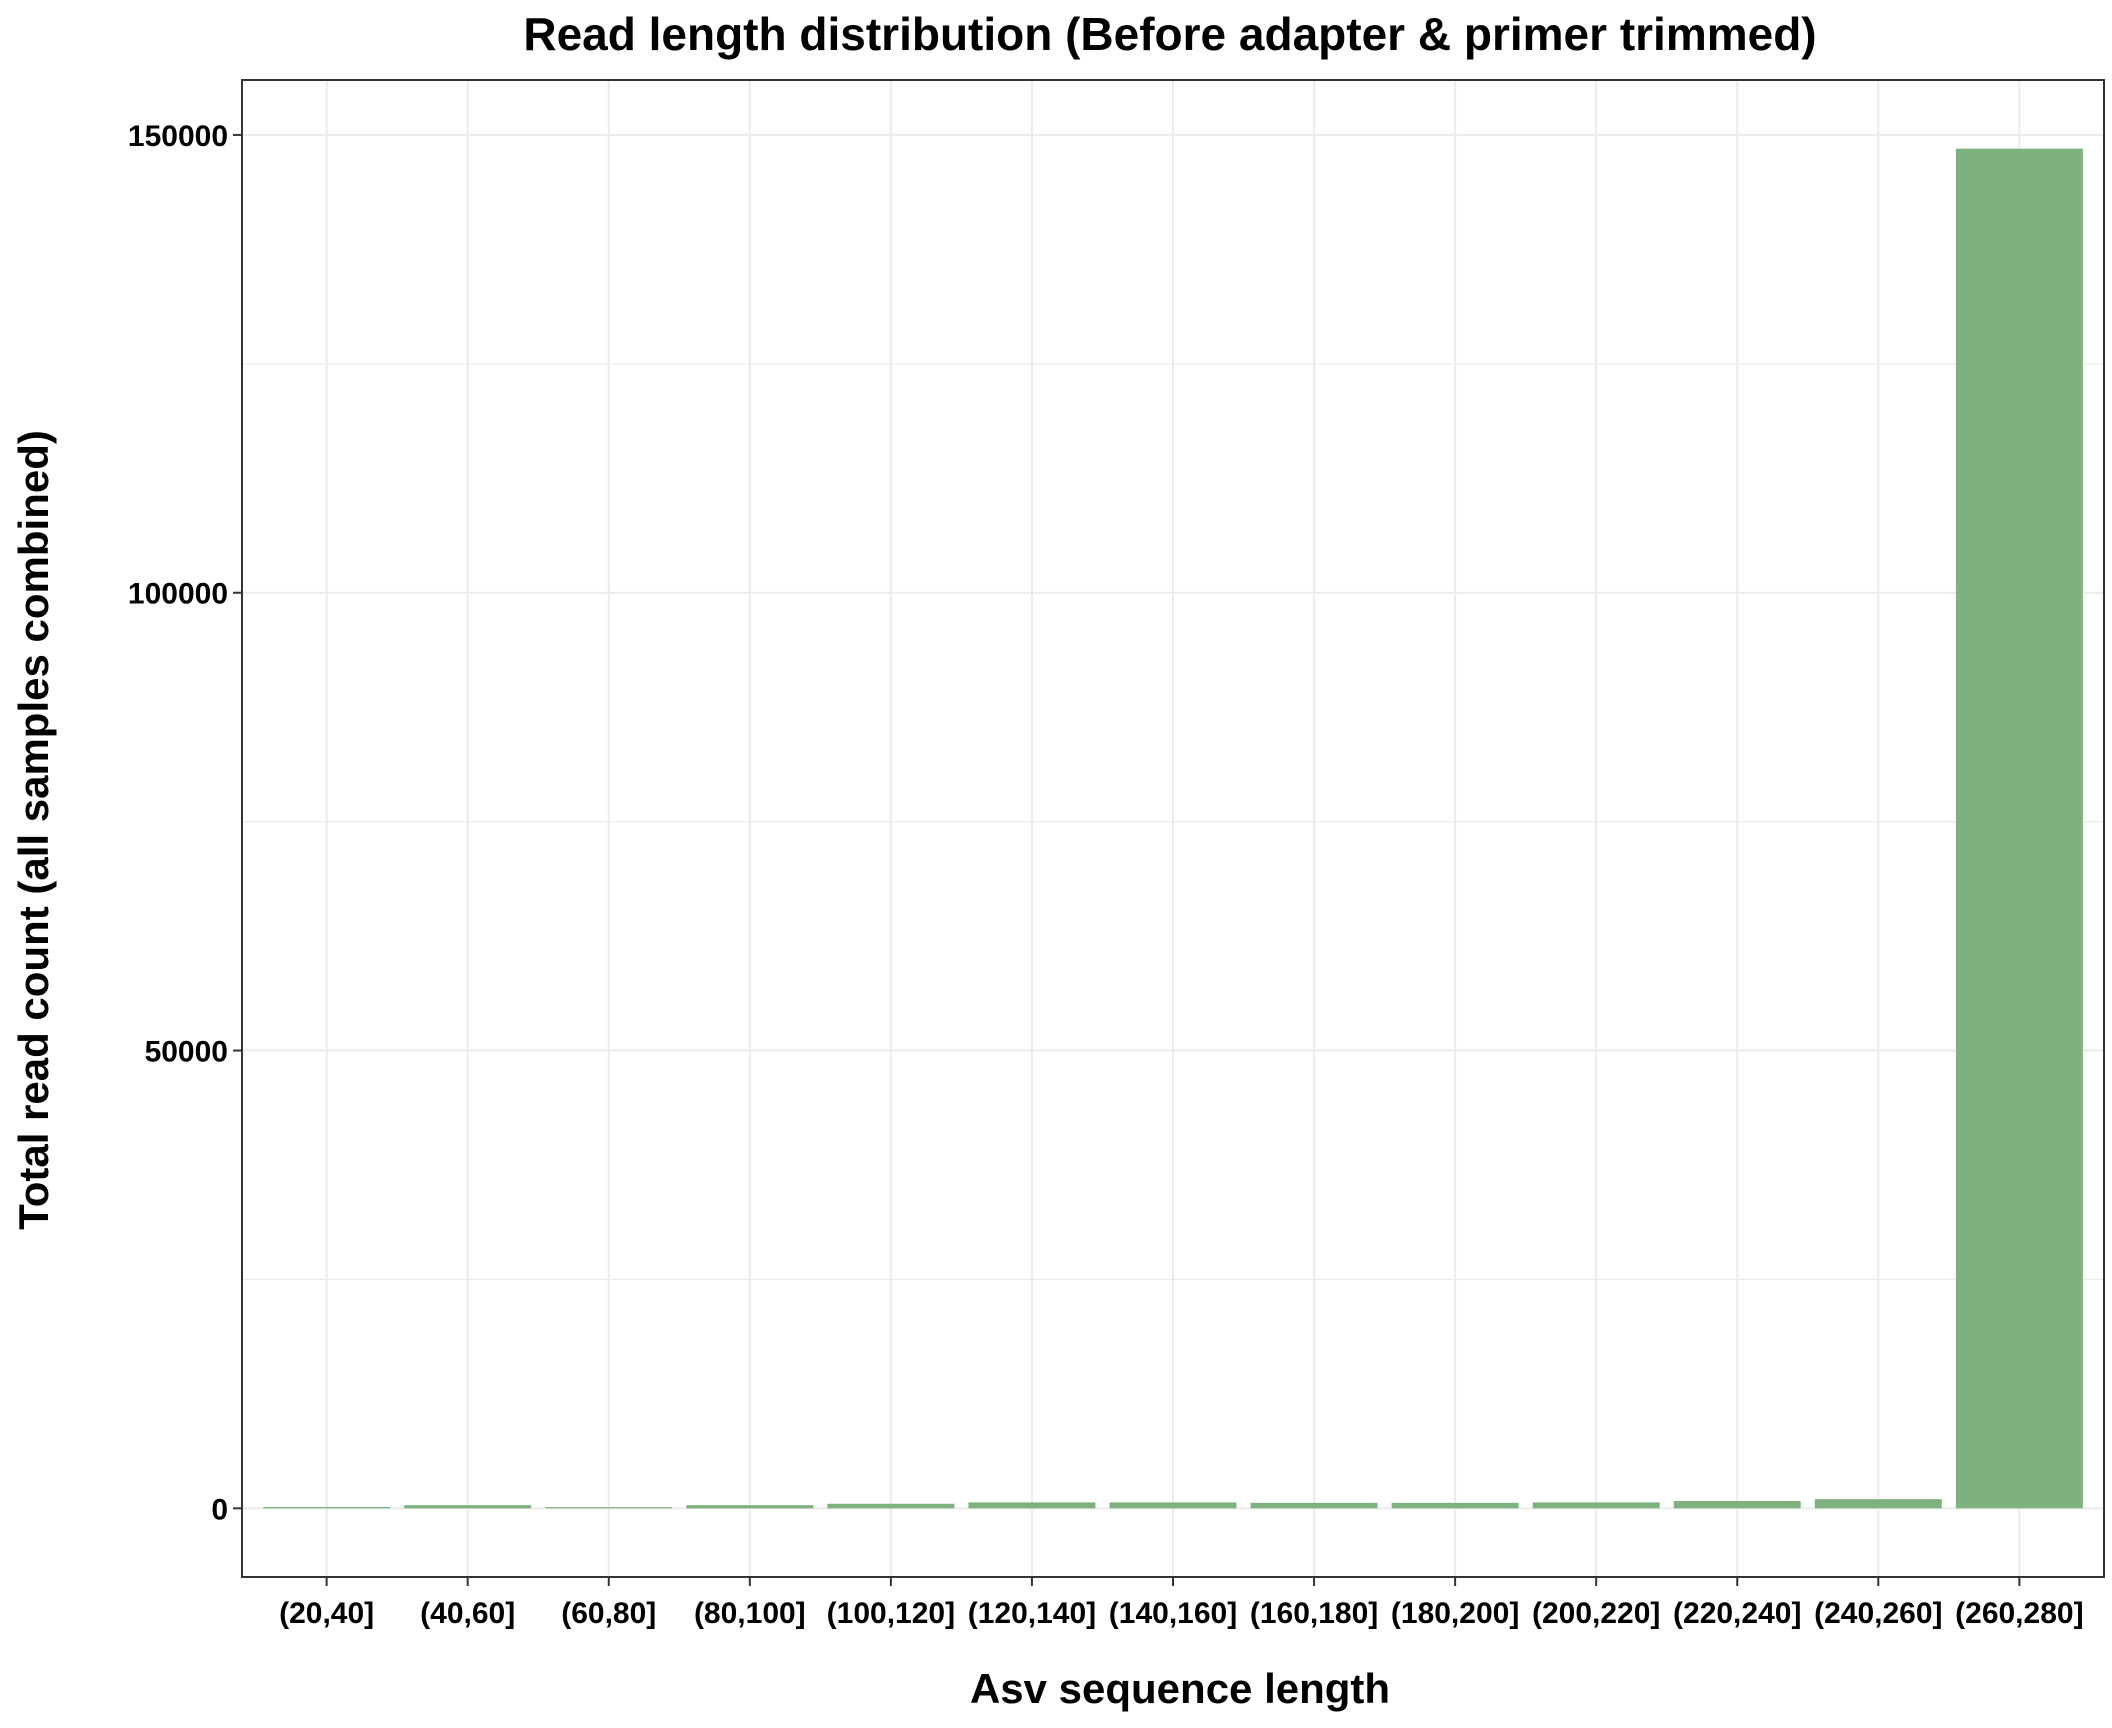 Image resolution: width=2112 pixels, height=1728 pixels. I want to click on x-tick-label: (100,120], so click(891, 1613).